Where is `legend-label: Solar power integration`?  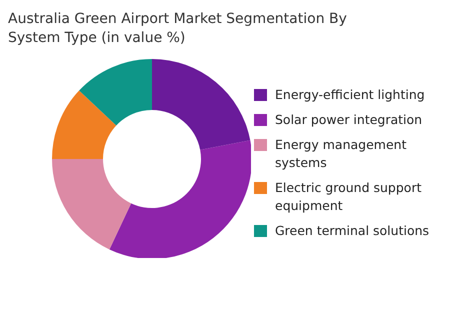
legend-label: Solar power integration is located at coordinates (348, 120).